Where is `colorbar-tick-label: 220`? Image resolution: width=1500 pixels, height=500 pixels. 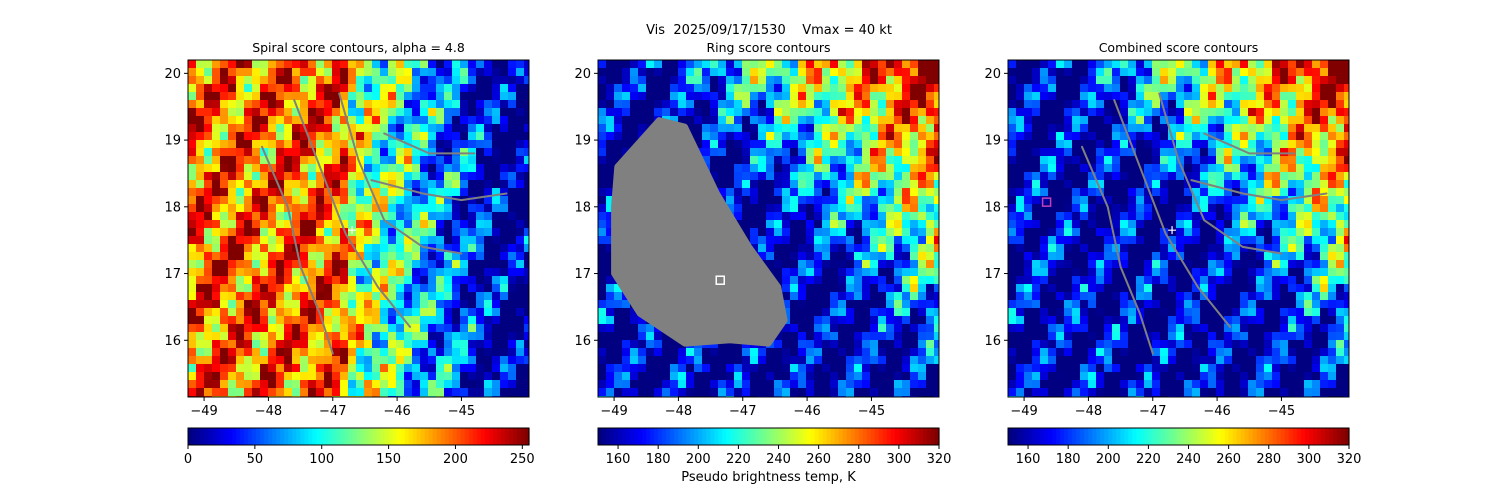 colorbar-tick-label: 220 is located at coordinates (1148, 459).